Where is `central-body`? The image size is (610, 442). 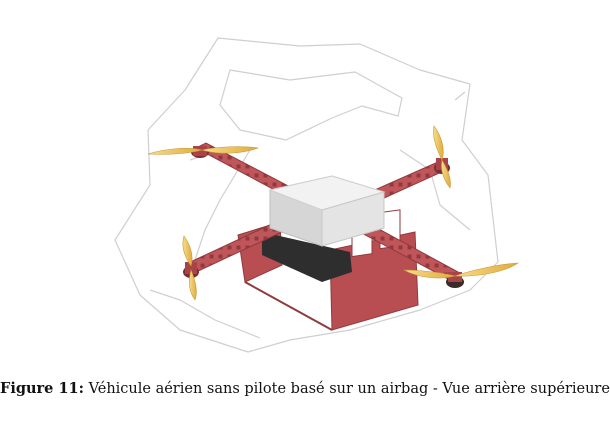 central-body is located at coordinates (327, 211).